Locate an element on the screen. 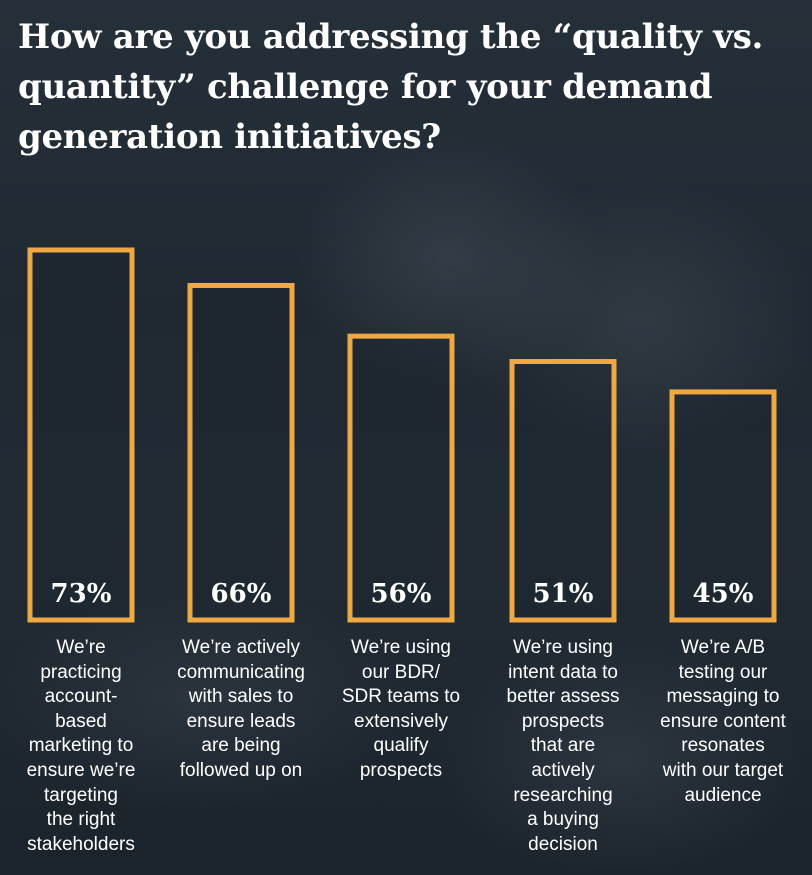 The height and width of the screenshot is (875, 812). category-label-line: followed up on is located at coordinates (241, 770).